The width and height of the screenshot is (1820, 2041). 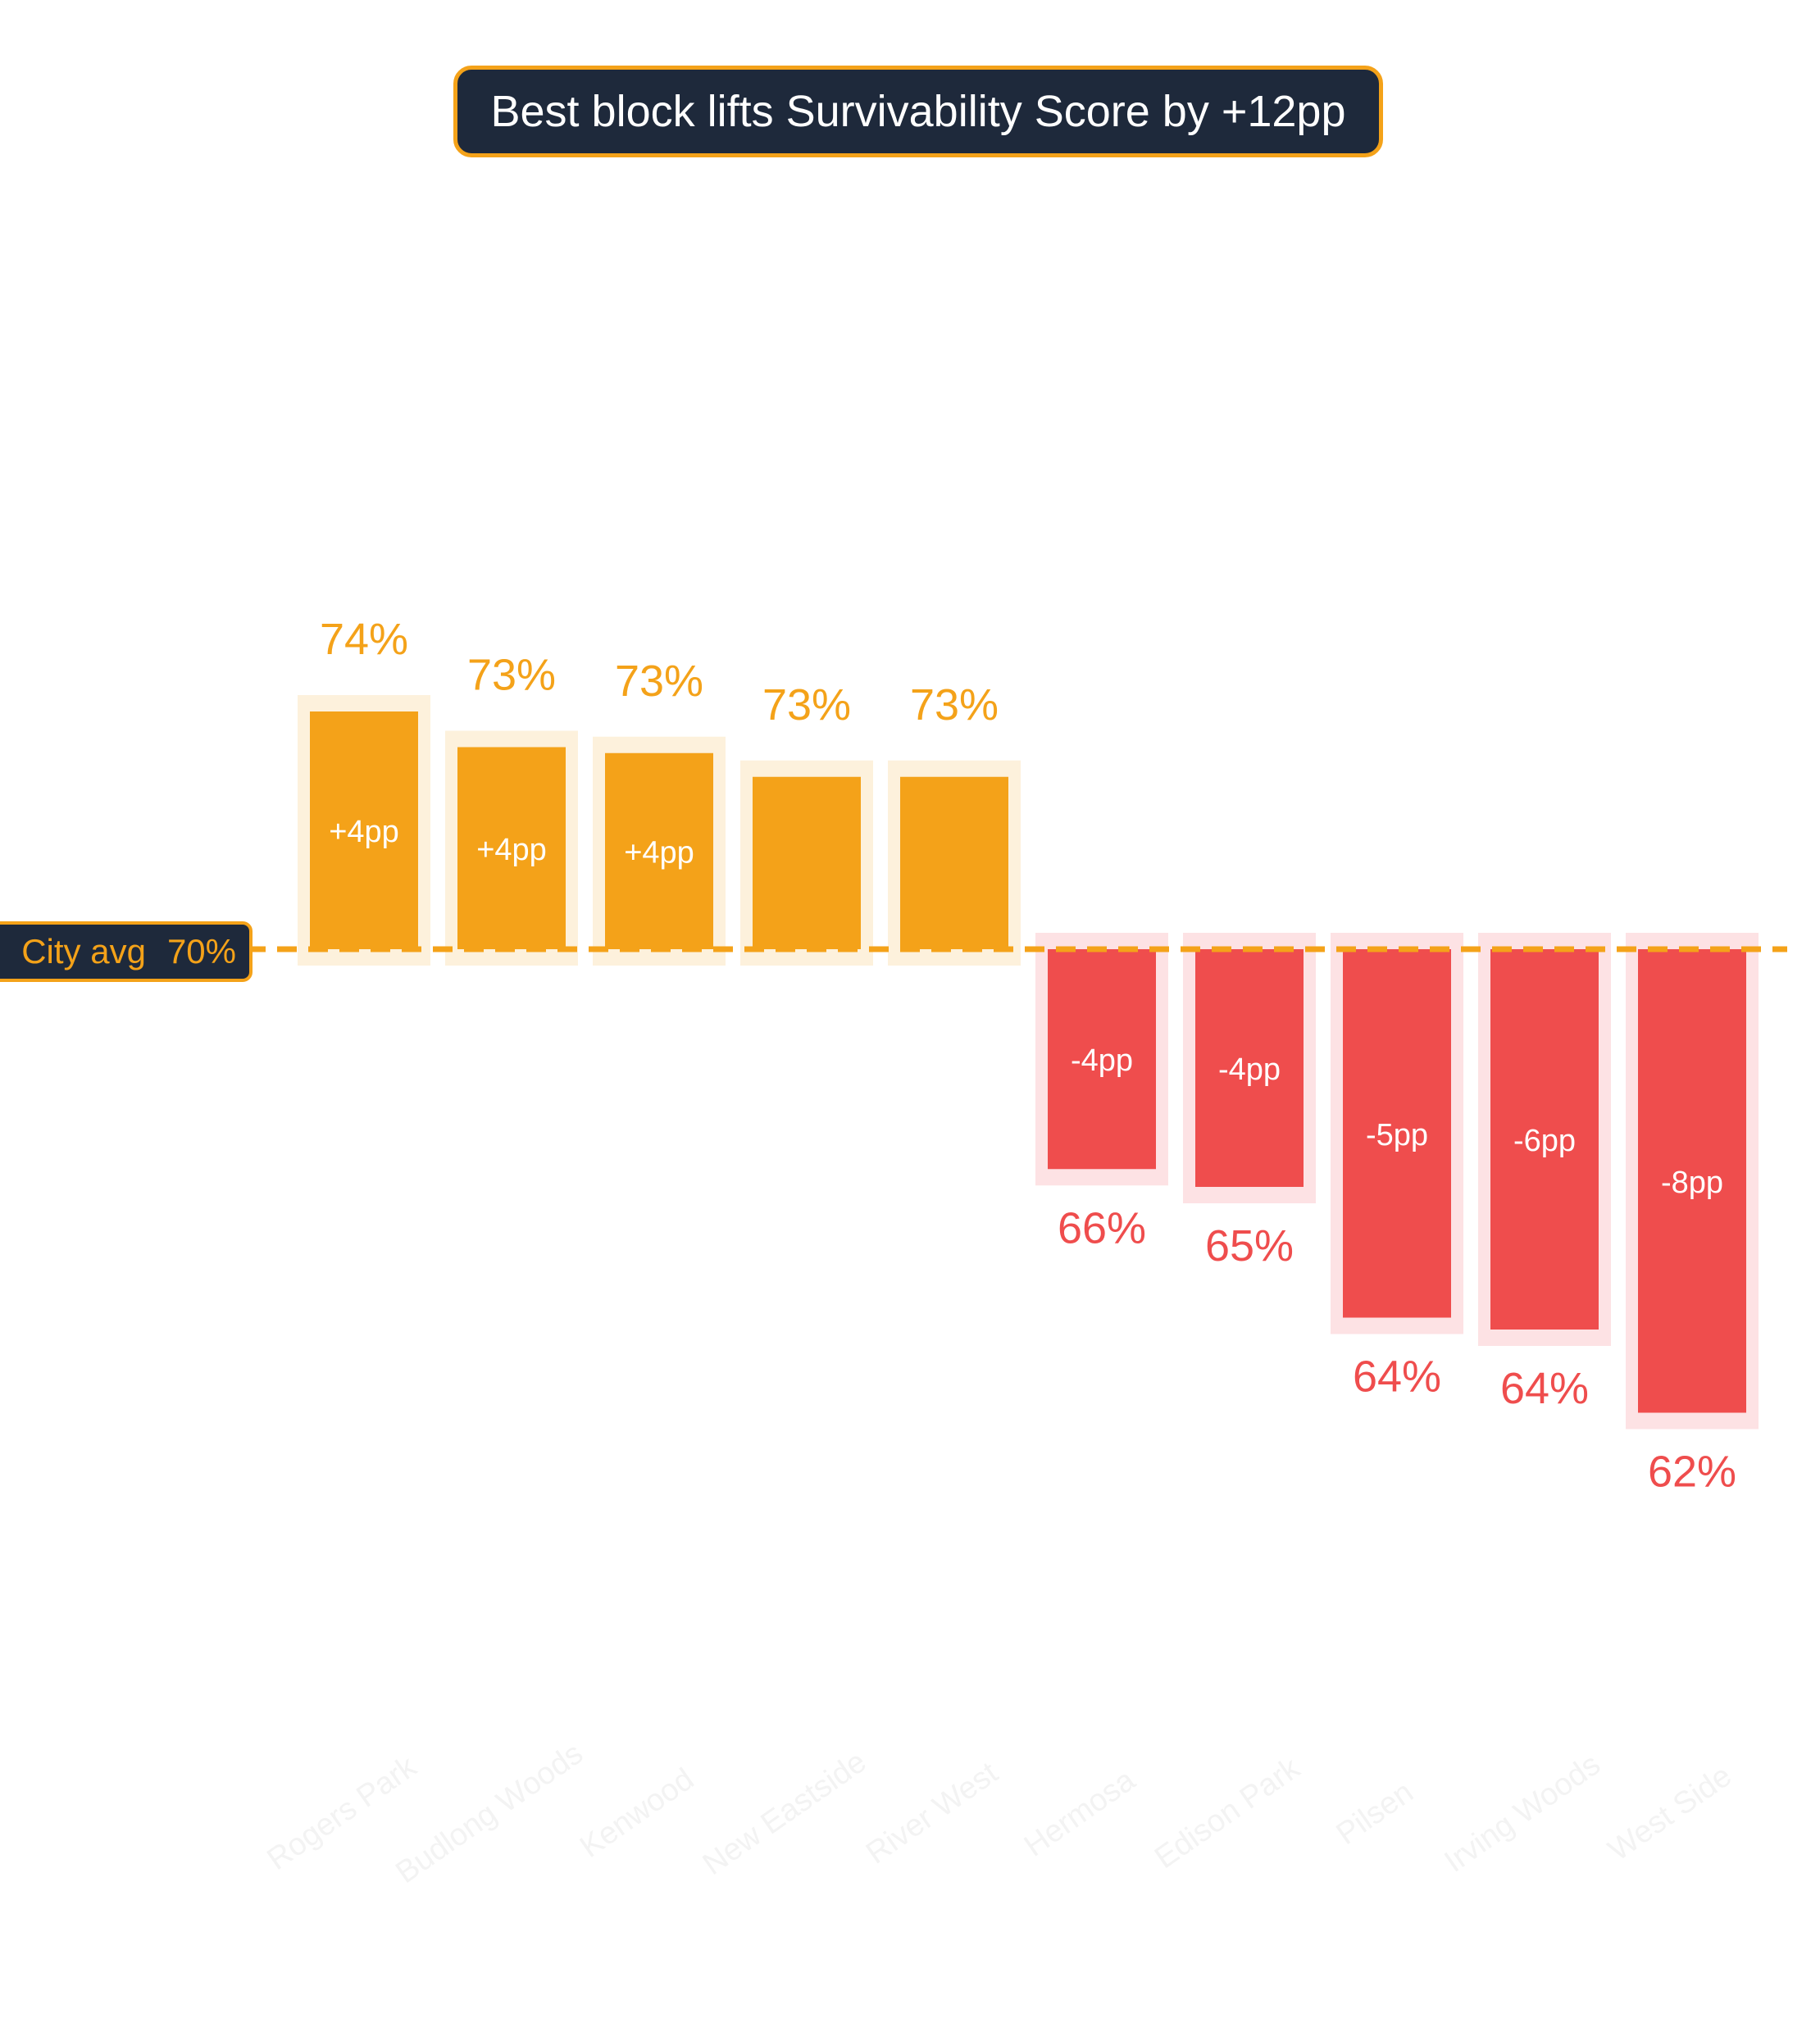 I want to click on value-label: 66%, so click(x=1102, y=1227).